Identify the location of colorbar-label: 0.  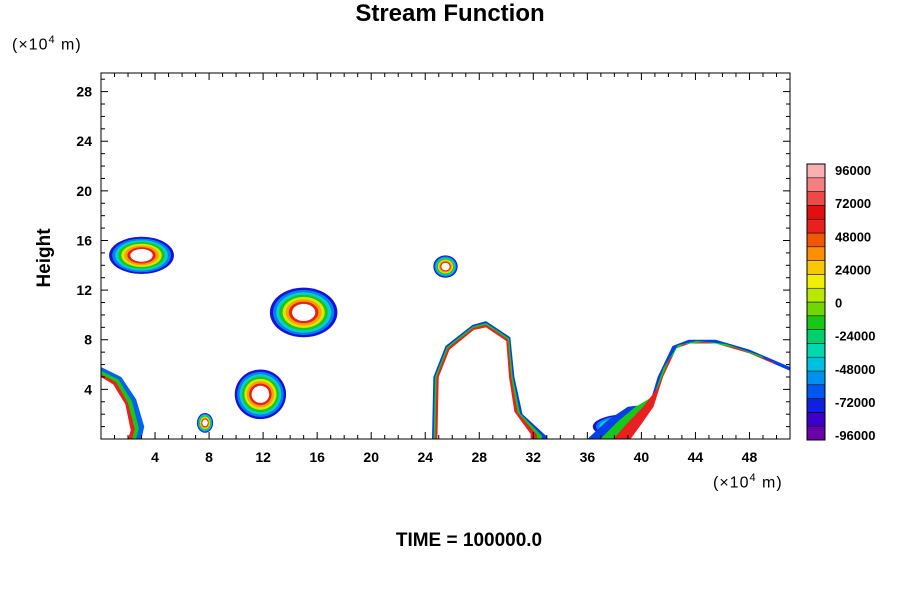
(838, 303).